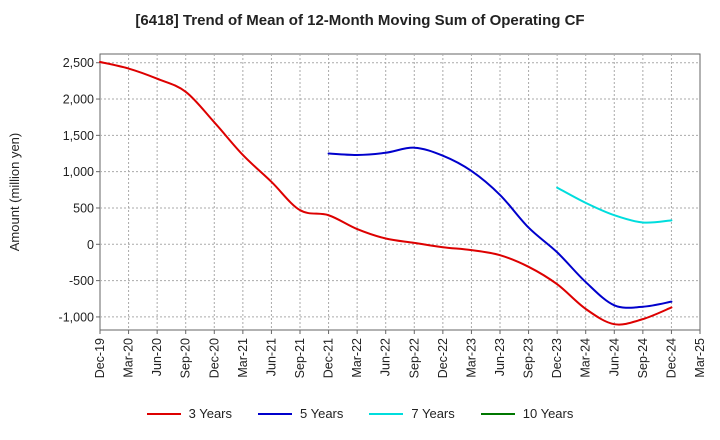  What do you see at coordinates (214, 358) in the screenshot?
I see `x-tick-label: Dec-20` at bounding box center [214, 358].